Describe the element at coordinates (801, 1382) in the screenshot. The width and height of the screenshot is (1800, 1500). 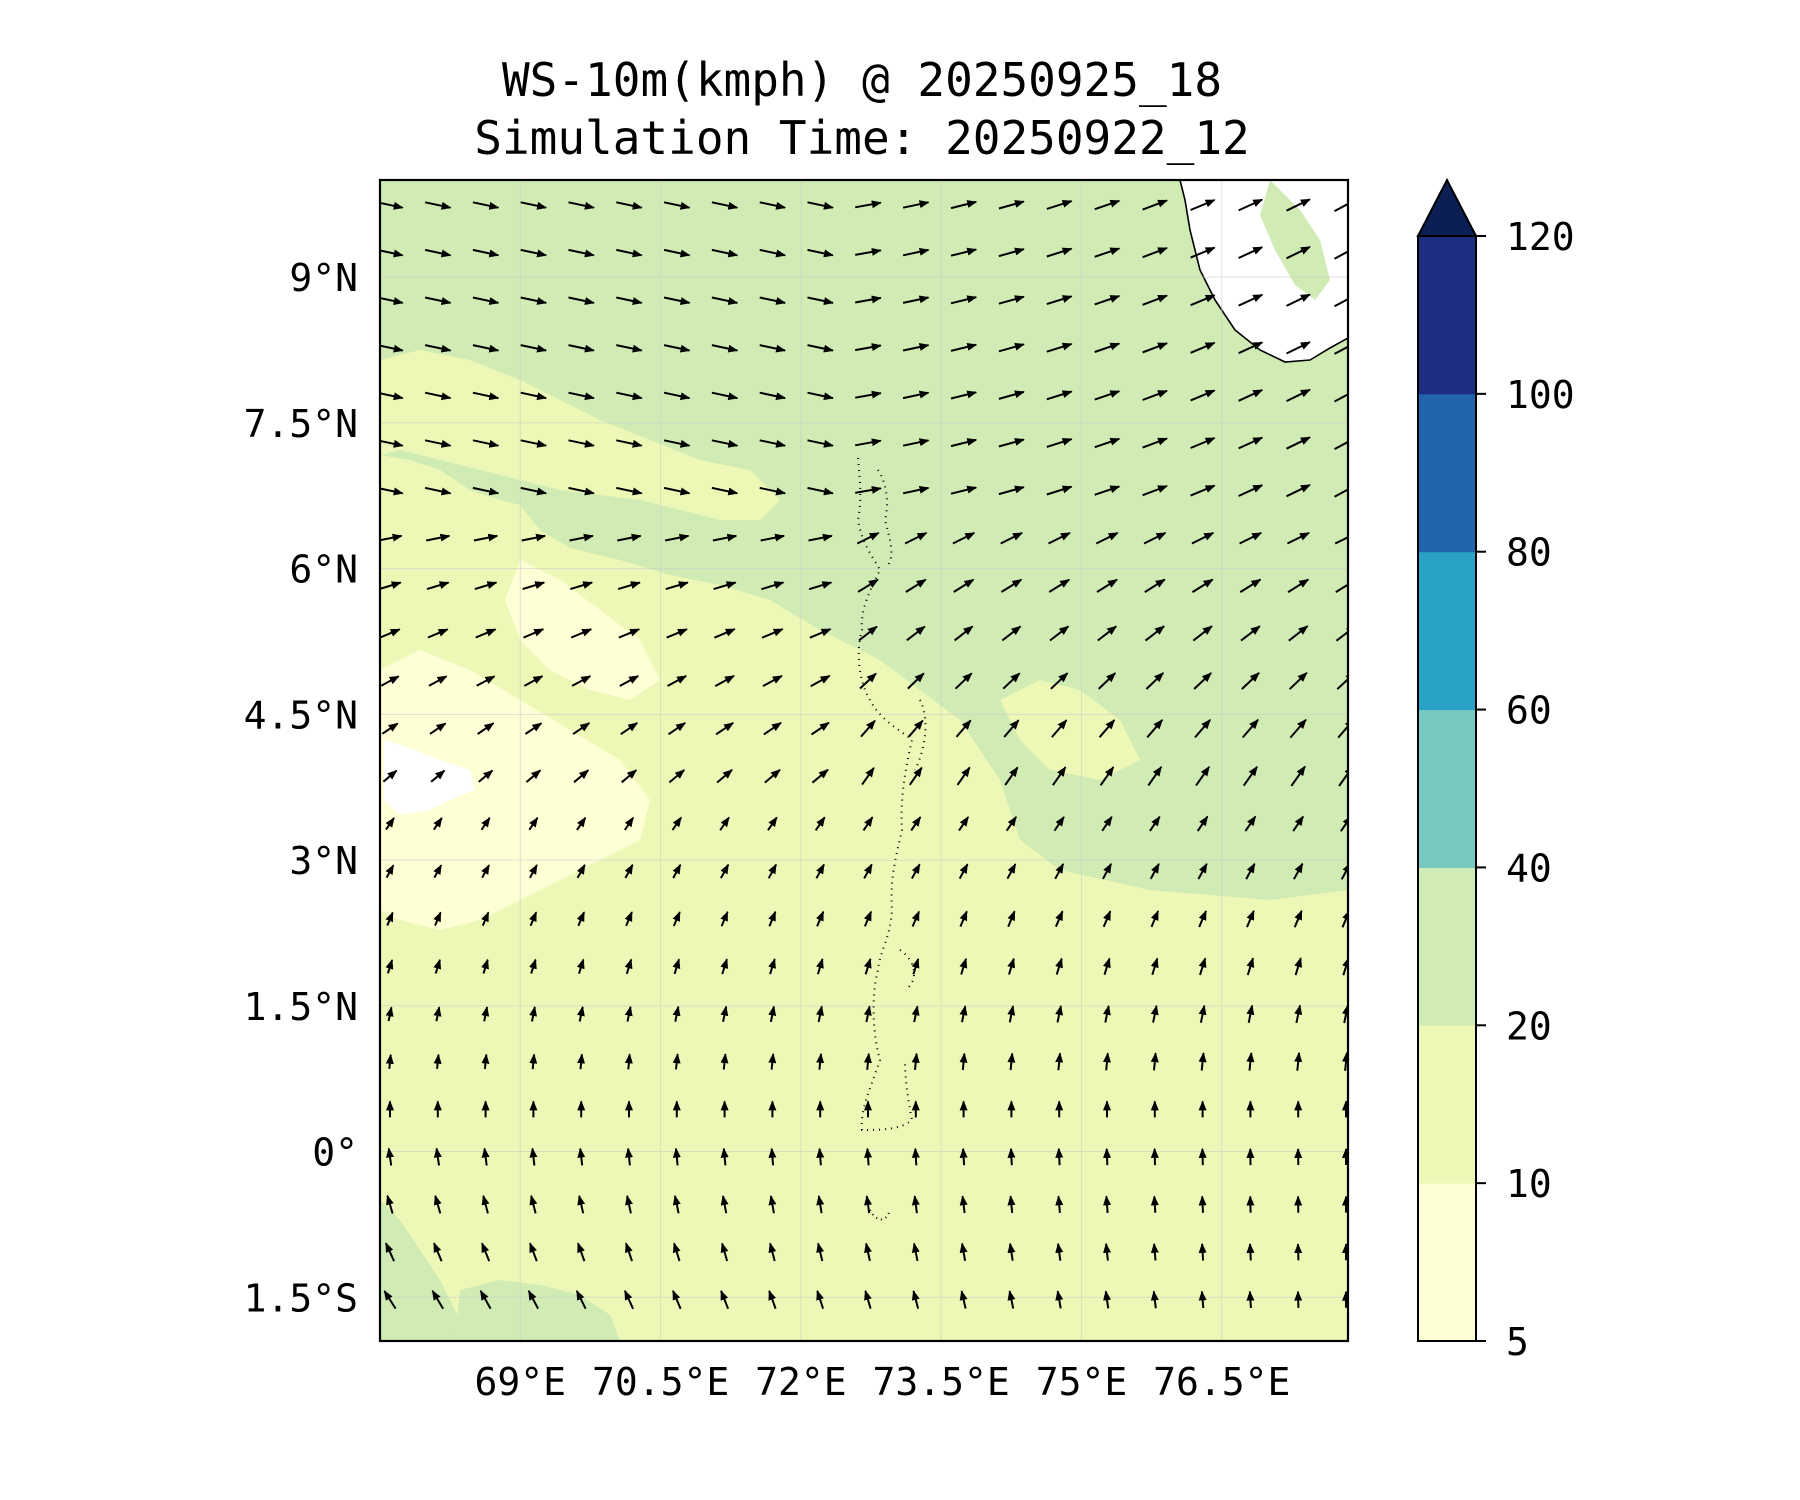
I see `x-tick-label: 72°E` at that location.